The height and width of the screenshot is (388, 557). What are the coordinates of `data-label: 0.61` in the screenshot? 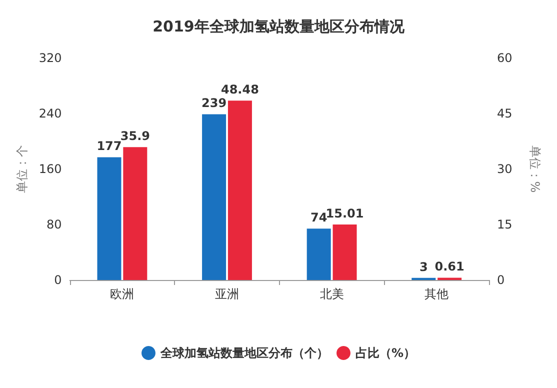 It's located at (449, 267).